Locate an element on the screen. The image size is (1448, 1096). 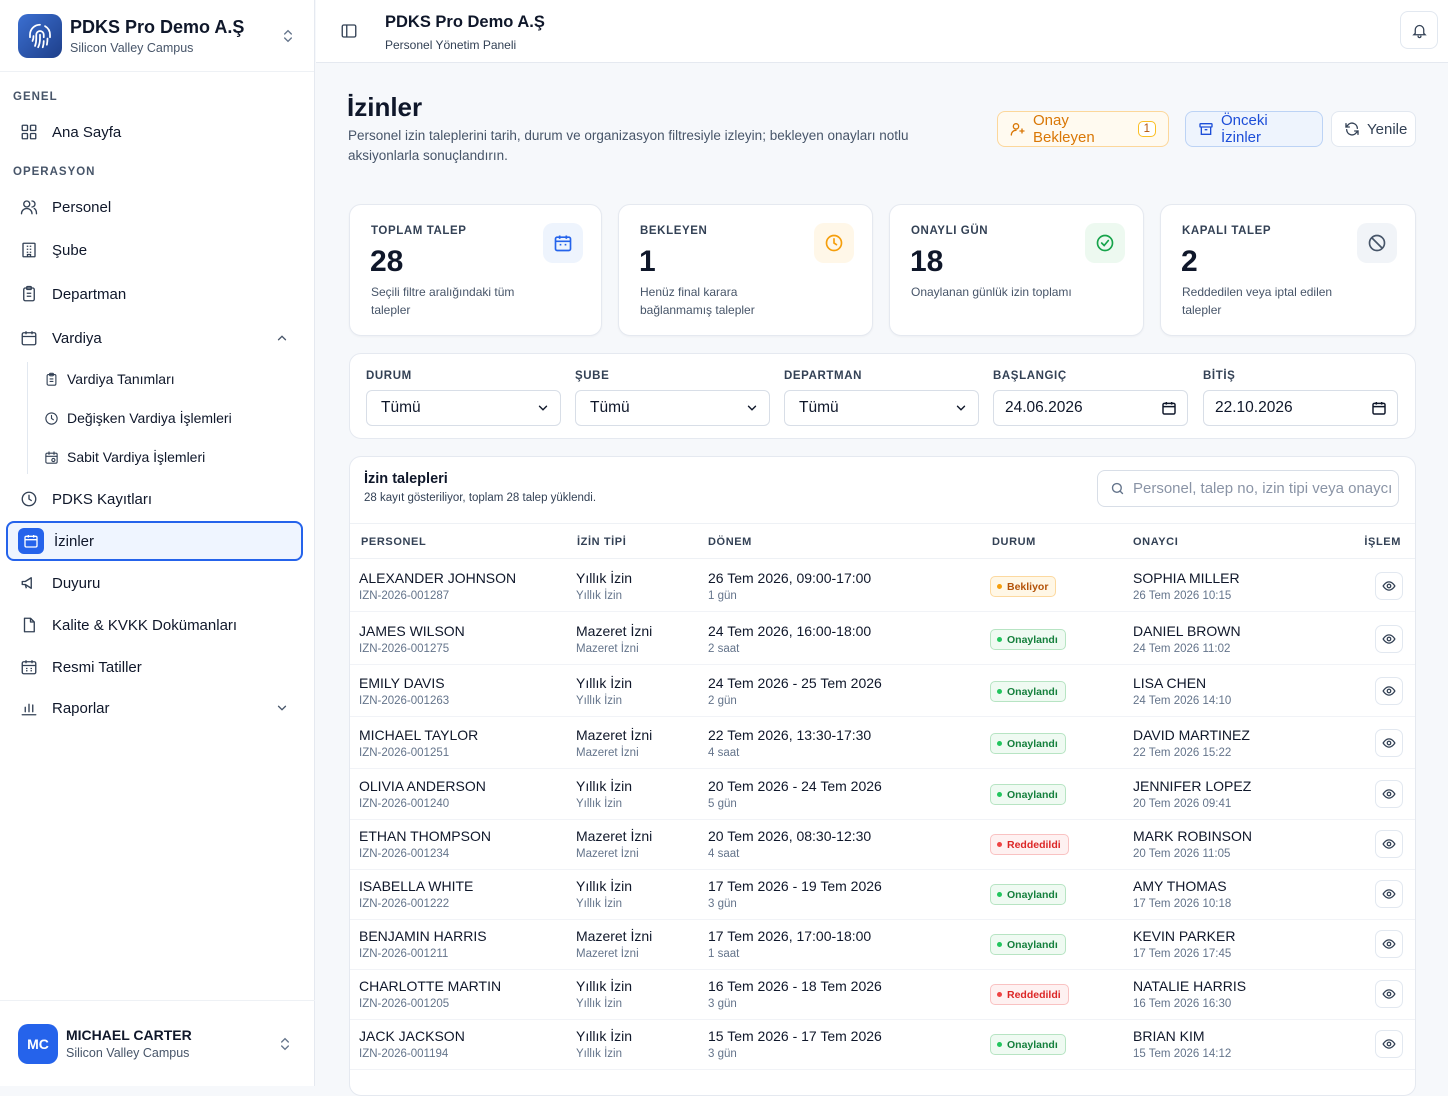
sidebar-item-label: Vardiya is located at coordinates (77, 338).